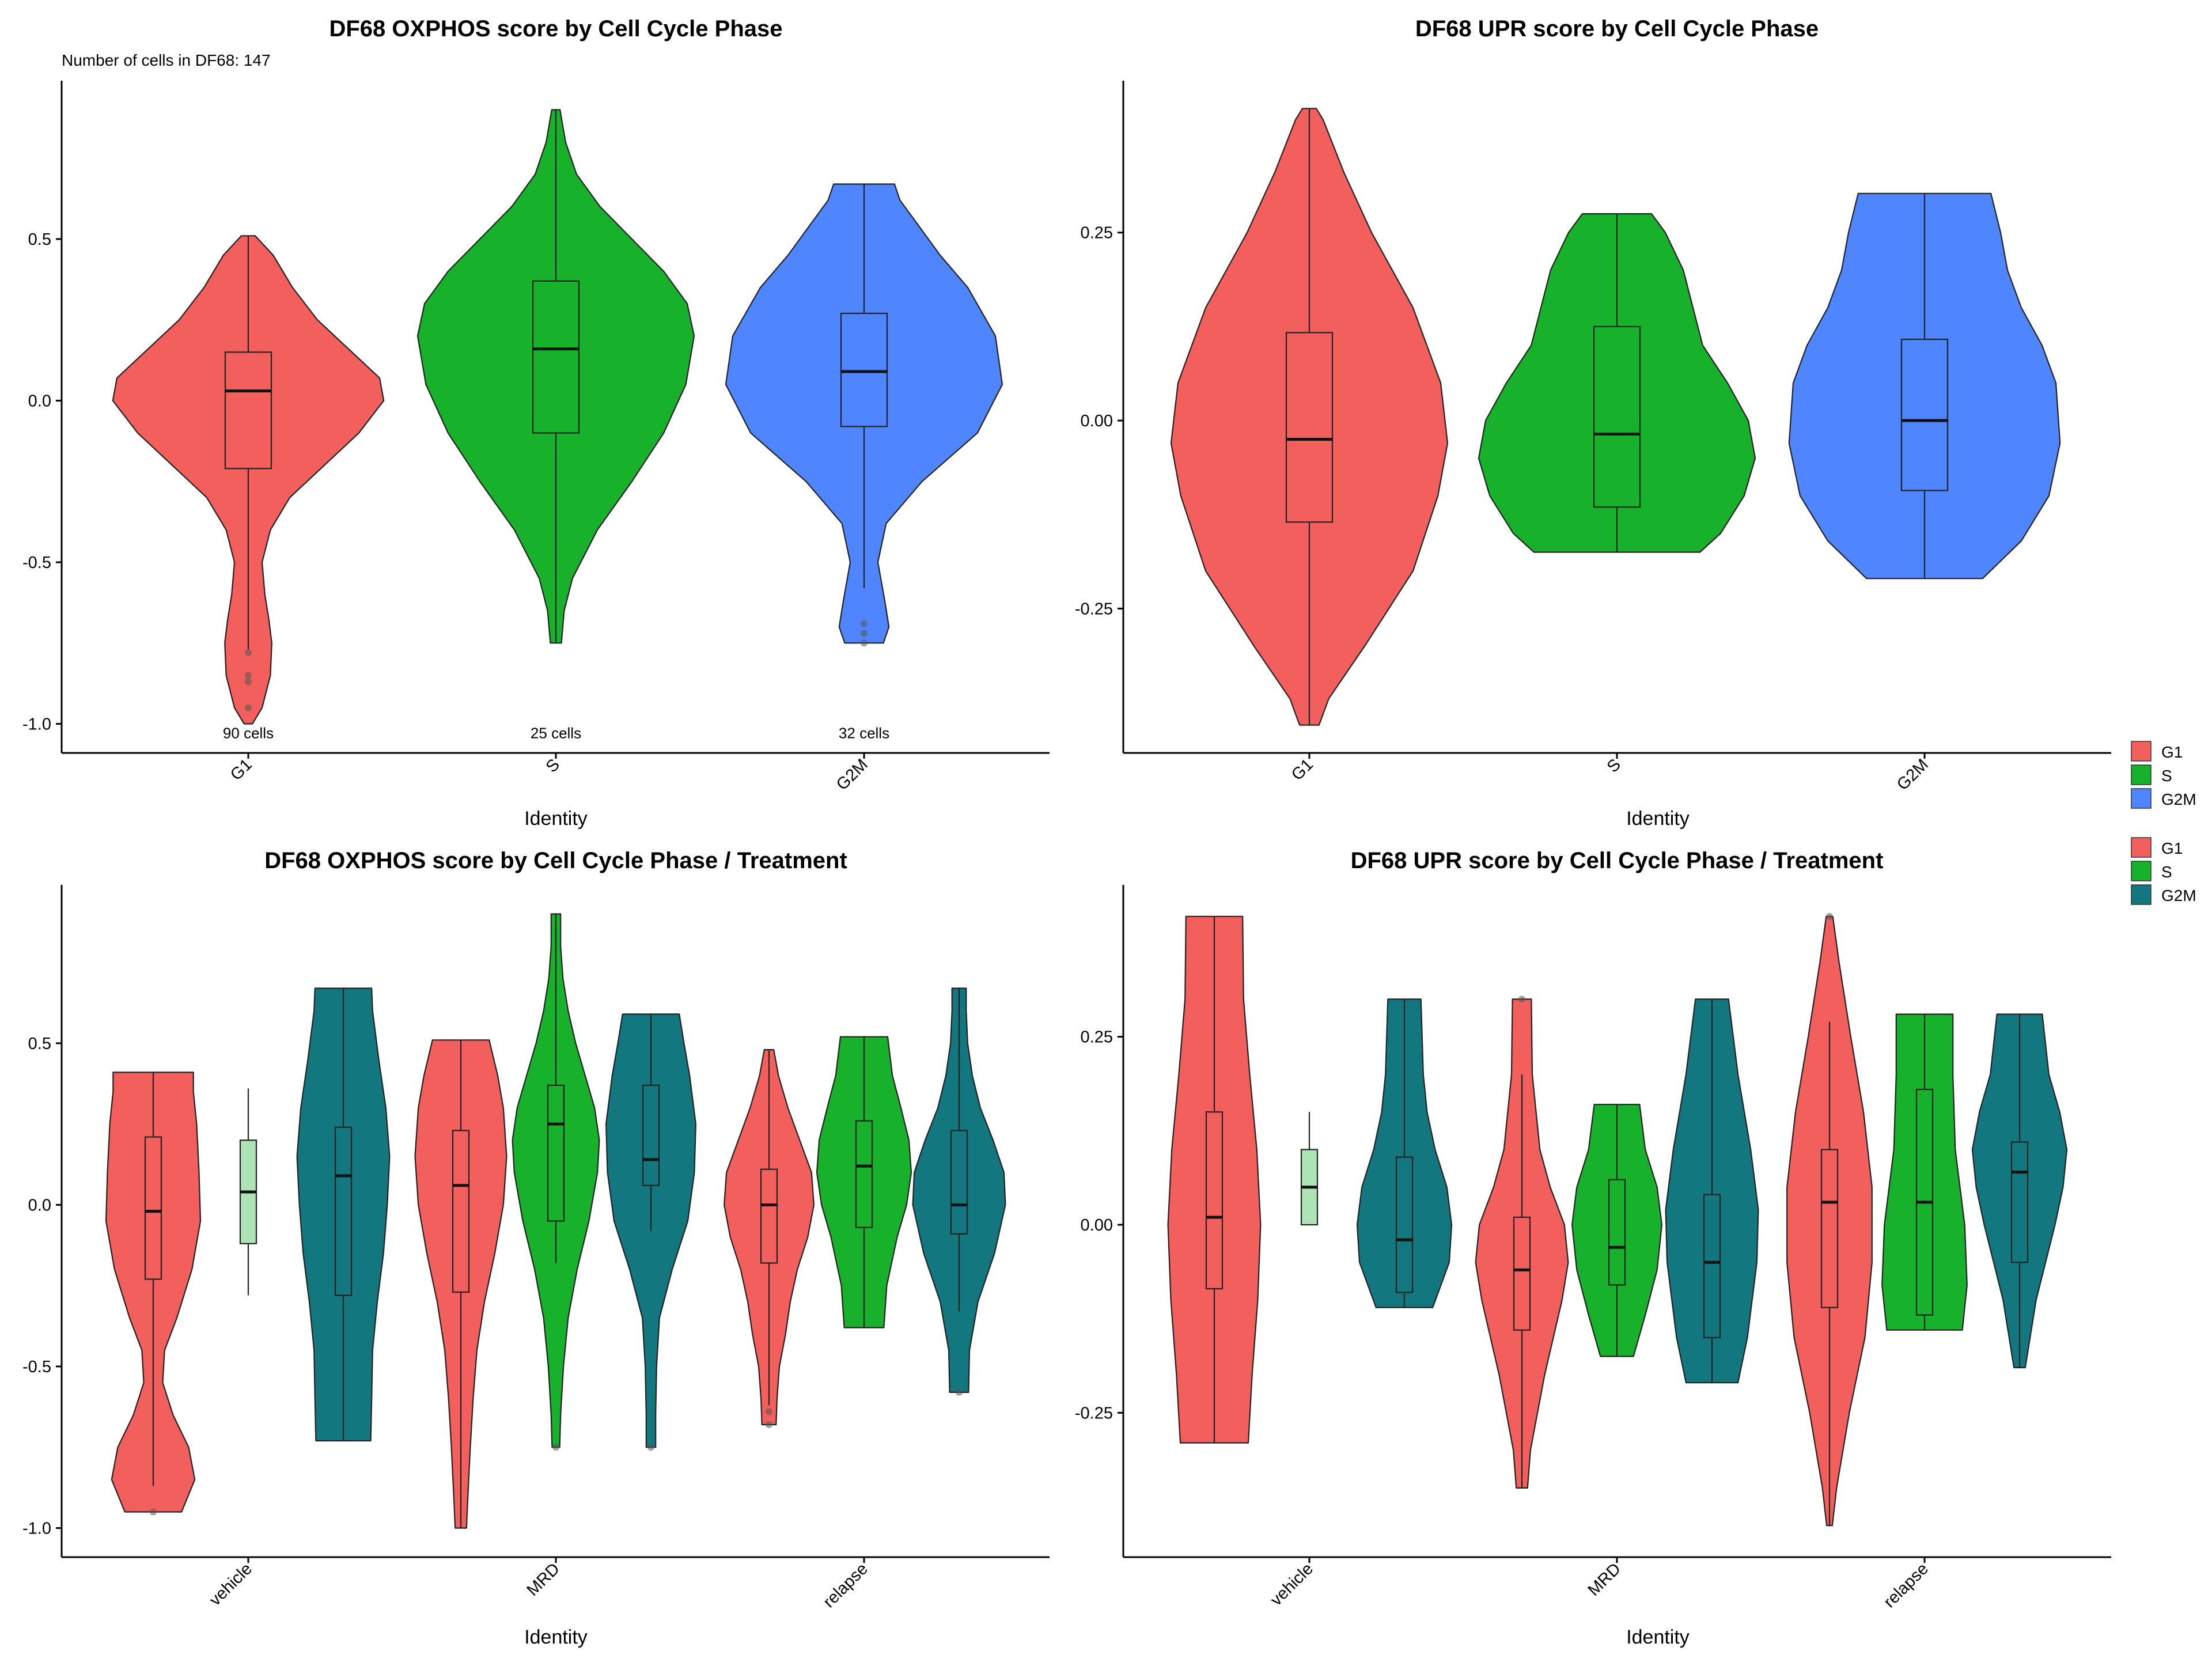 Image resolution: width=2212 pixels, height=1662 pixels. Describe the element at coordinates (39, 1205) in the screenshot. I see `y-tick-label: 0.0` at that location.